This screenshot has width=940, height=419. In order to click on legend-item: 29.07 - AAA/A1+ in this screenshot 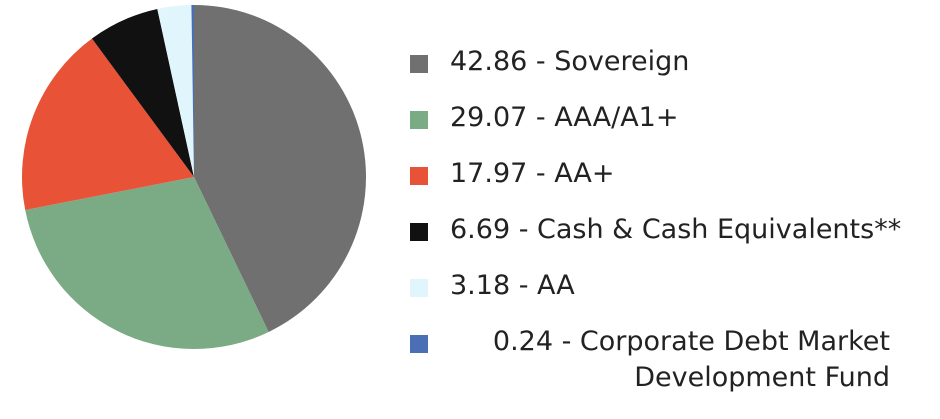, I will do `click(670, 128)`.